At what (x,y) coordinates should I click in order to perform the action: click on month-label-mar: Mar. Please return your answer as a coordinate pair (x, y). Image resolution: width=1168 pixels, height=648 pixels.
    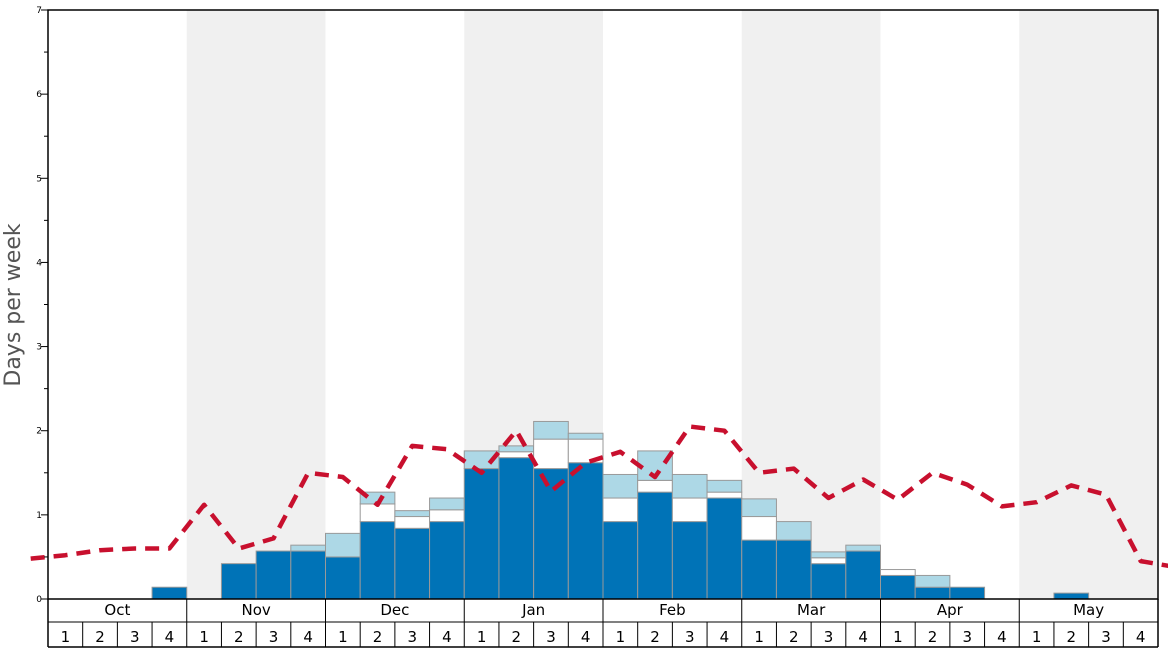
    Looking at the image, I should click on (811, 610).